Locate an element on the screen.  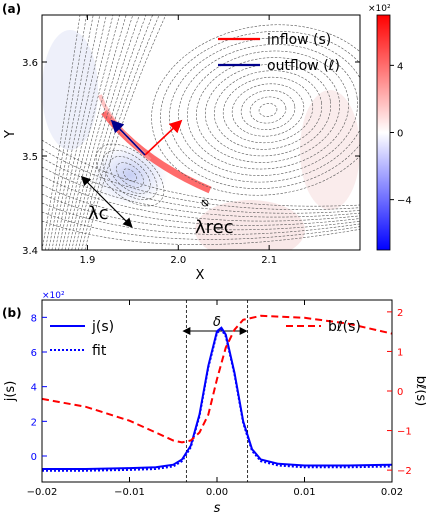
y-tick-label: 3.5 is located at coordinates (30, 157).